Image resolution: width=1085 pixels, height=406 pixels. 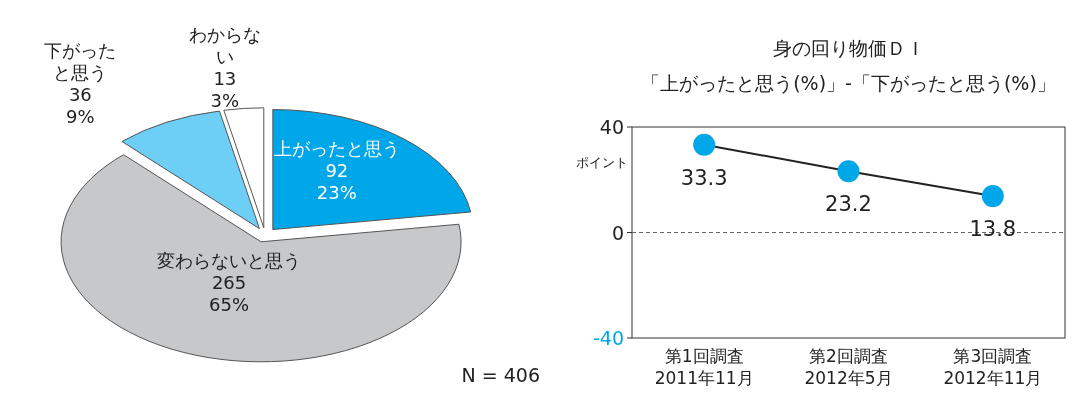 What do you see at coordinates (848, 48) in the screenshot?
I see `chart-title: 身の回り物価ＤＩ` at bounding box center [848, 48].